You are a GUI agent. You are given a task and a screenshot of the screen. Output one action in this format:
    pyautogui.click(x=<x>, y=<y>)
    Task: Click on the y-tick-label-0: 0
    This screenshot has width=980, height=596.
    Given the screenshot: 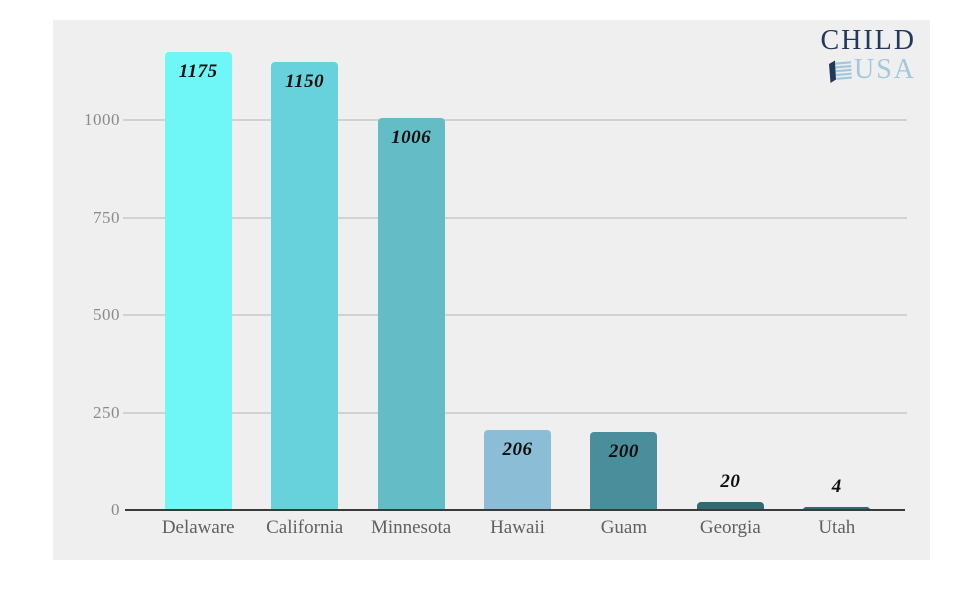 What is the action you would take?
    pyautogui.click(x=115, y=509)
    